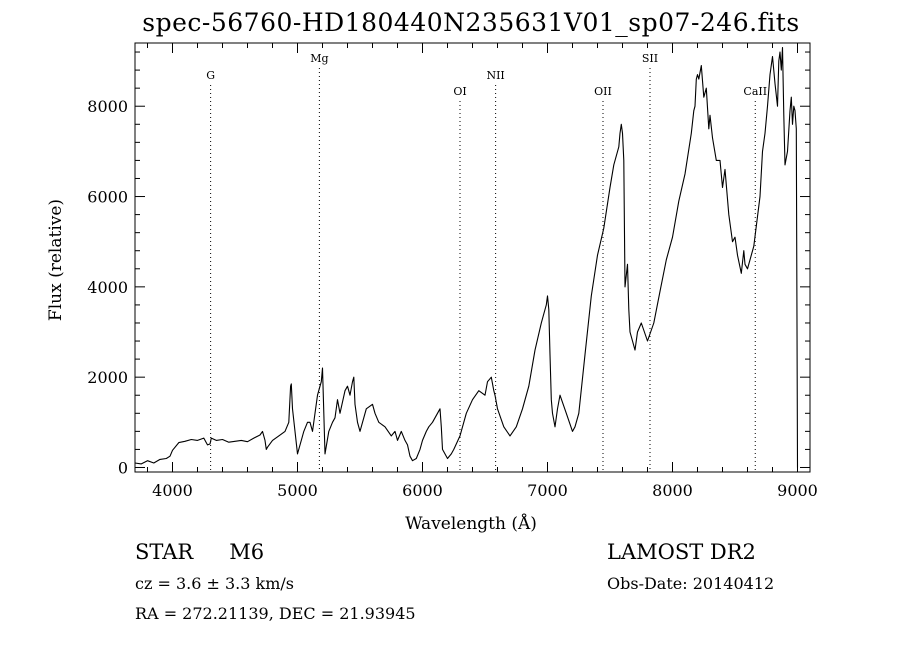 This screenshot has width=900, height=650. I want to click on object-class-info: STAR M6, so click(199, 552).